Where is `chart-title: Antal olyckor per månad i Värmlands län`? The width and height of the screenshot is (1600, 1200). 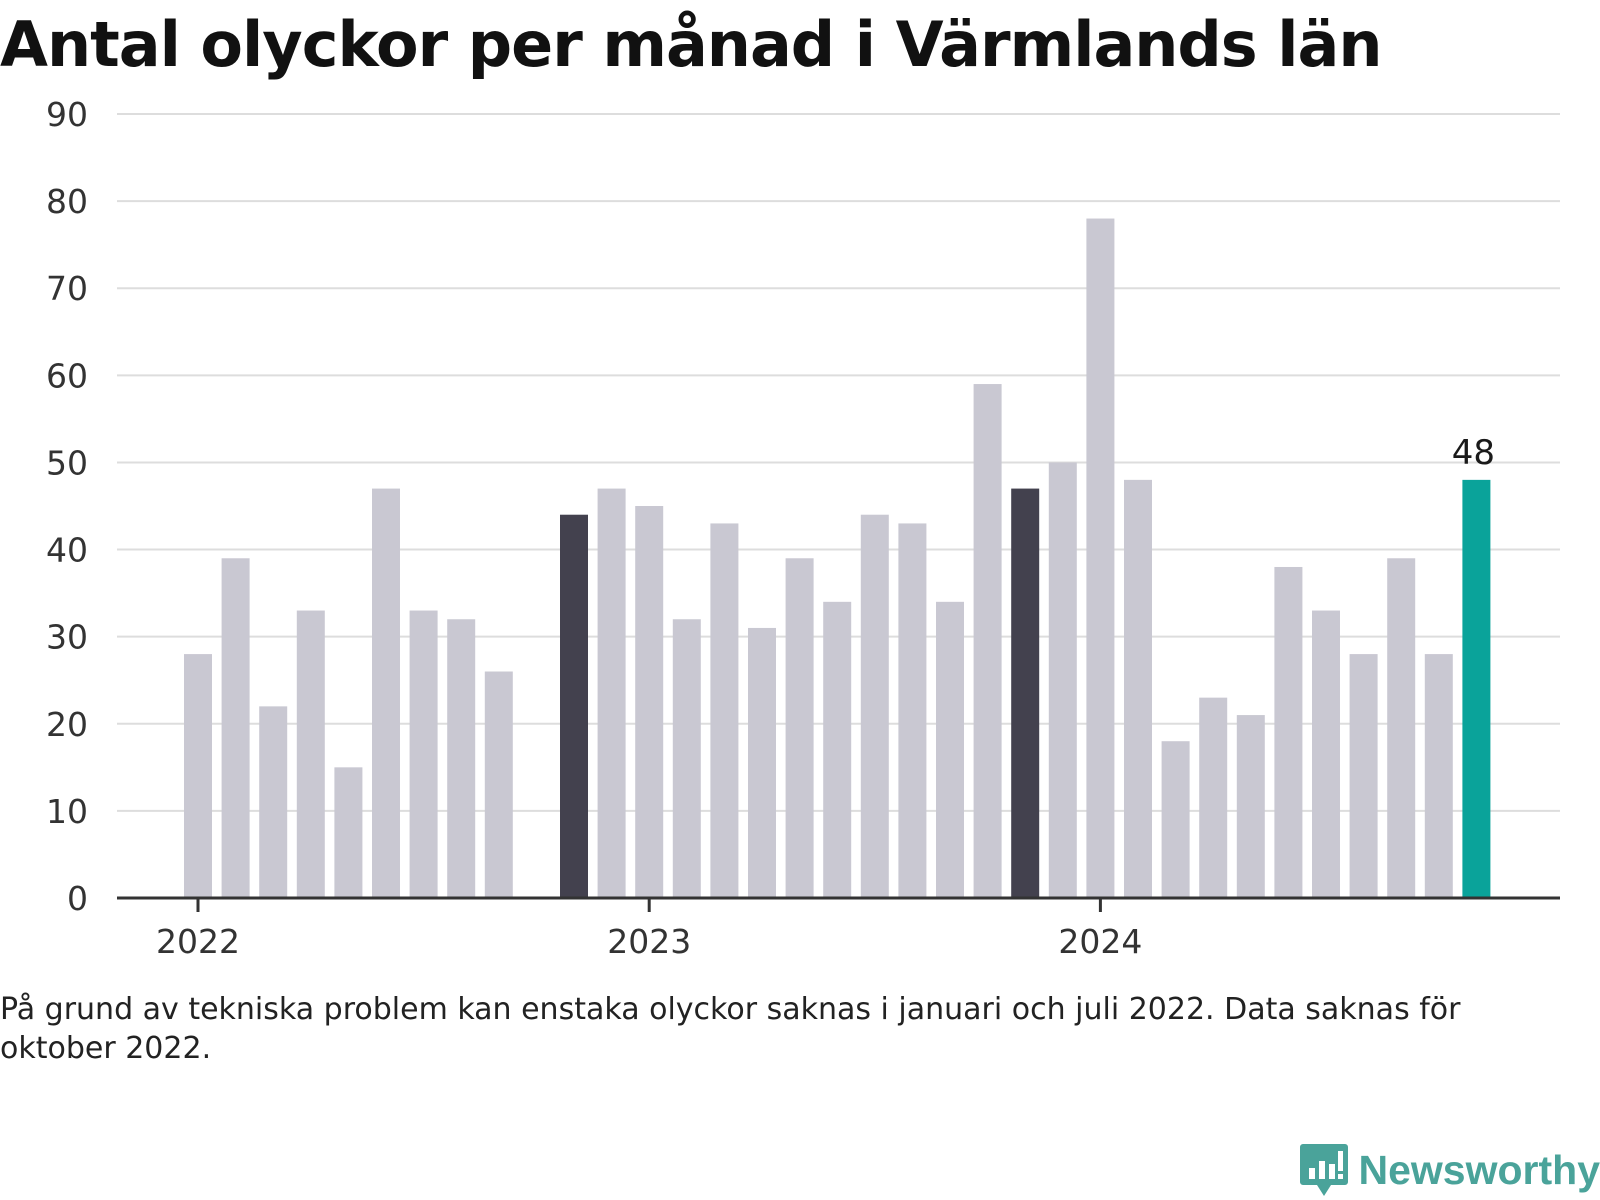 chart-title: Antal olyckor per månad i Värmlands län is located at coordinates (691, 44).